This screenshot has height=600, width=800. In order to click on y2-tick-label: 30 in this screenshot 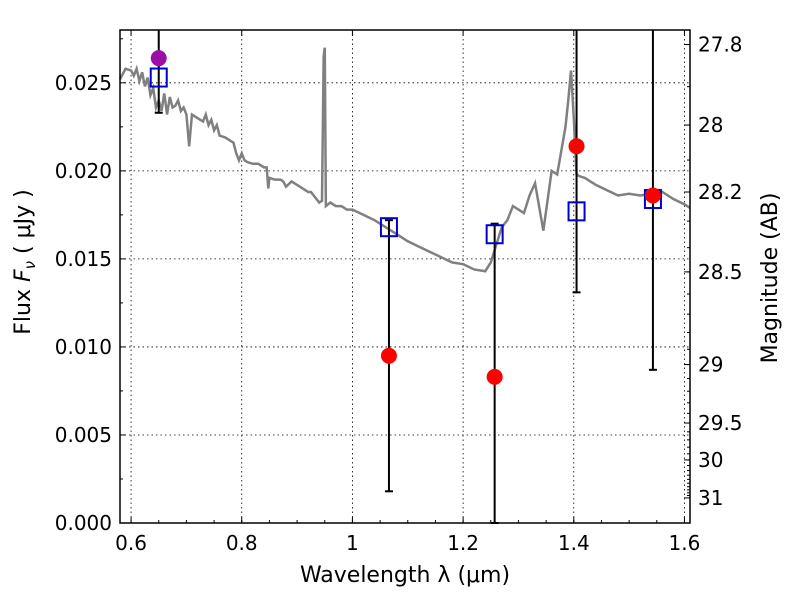, I will do `click(710, 460)`.